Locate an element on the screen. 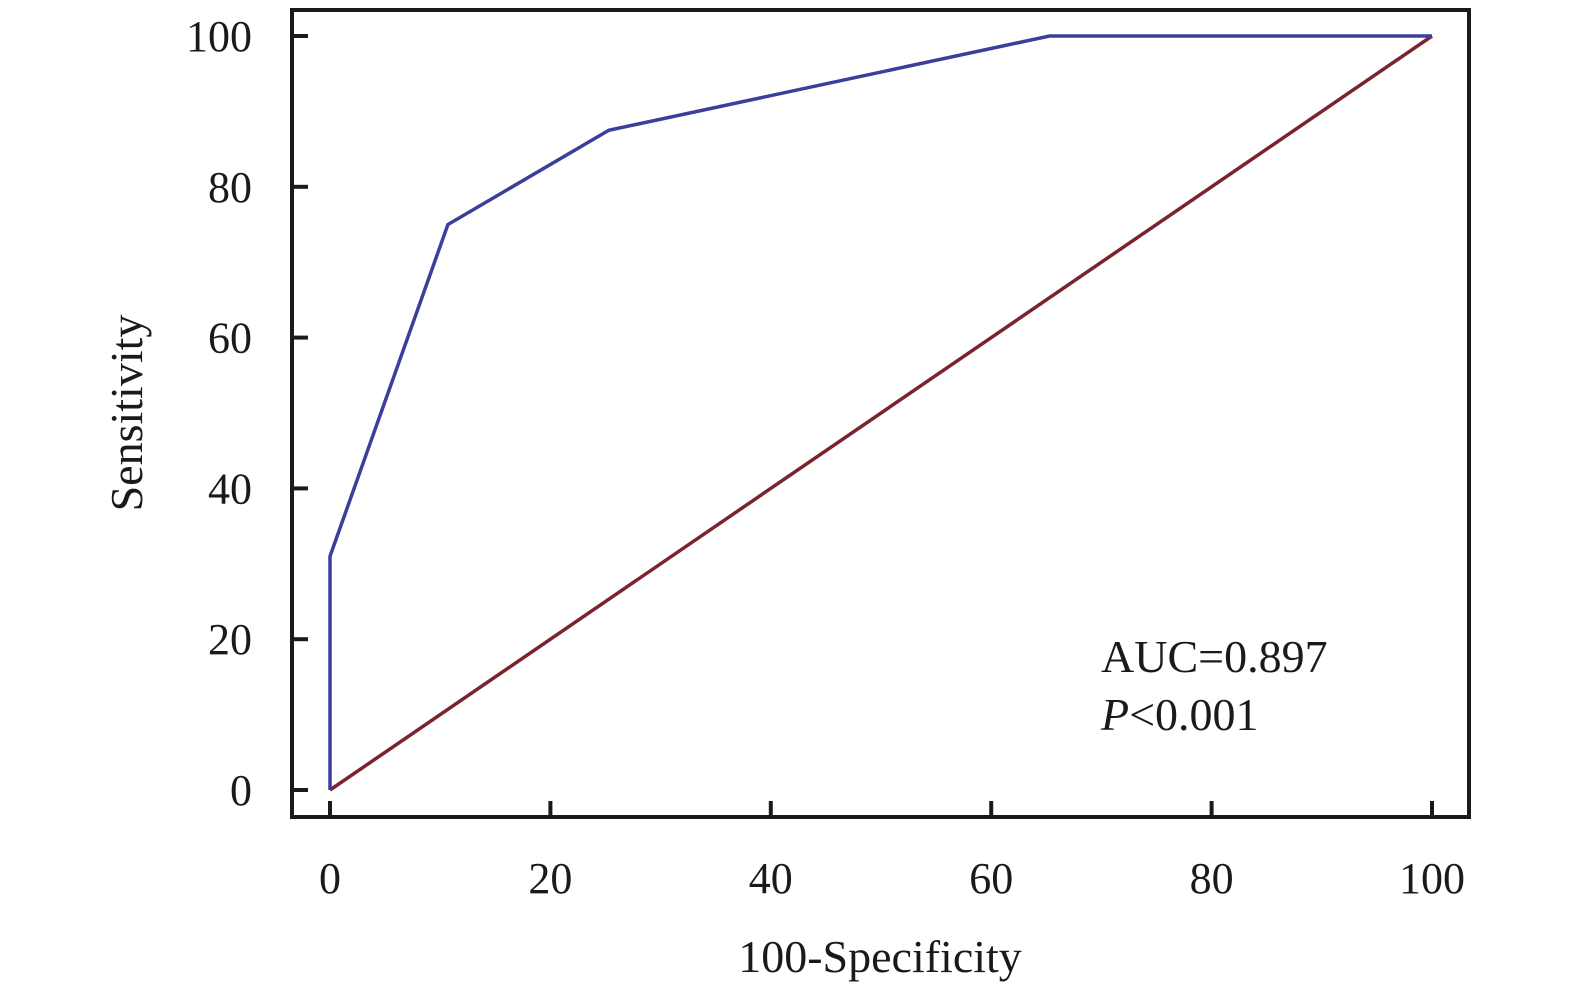  y-tick-label: 80 is located at coordinates (230, 187).